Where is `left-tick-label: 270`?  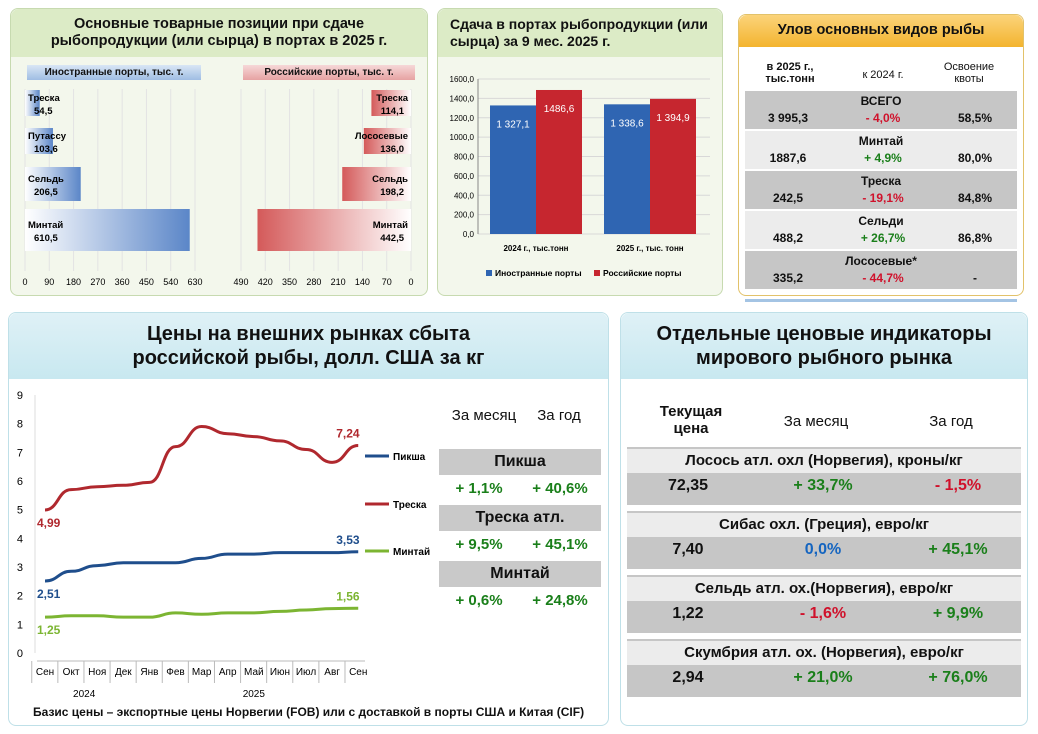
left-tick-label: 270 is located at coordinates (97, 282).